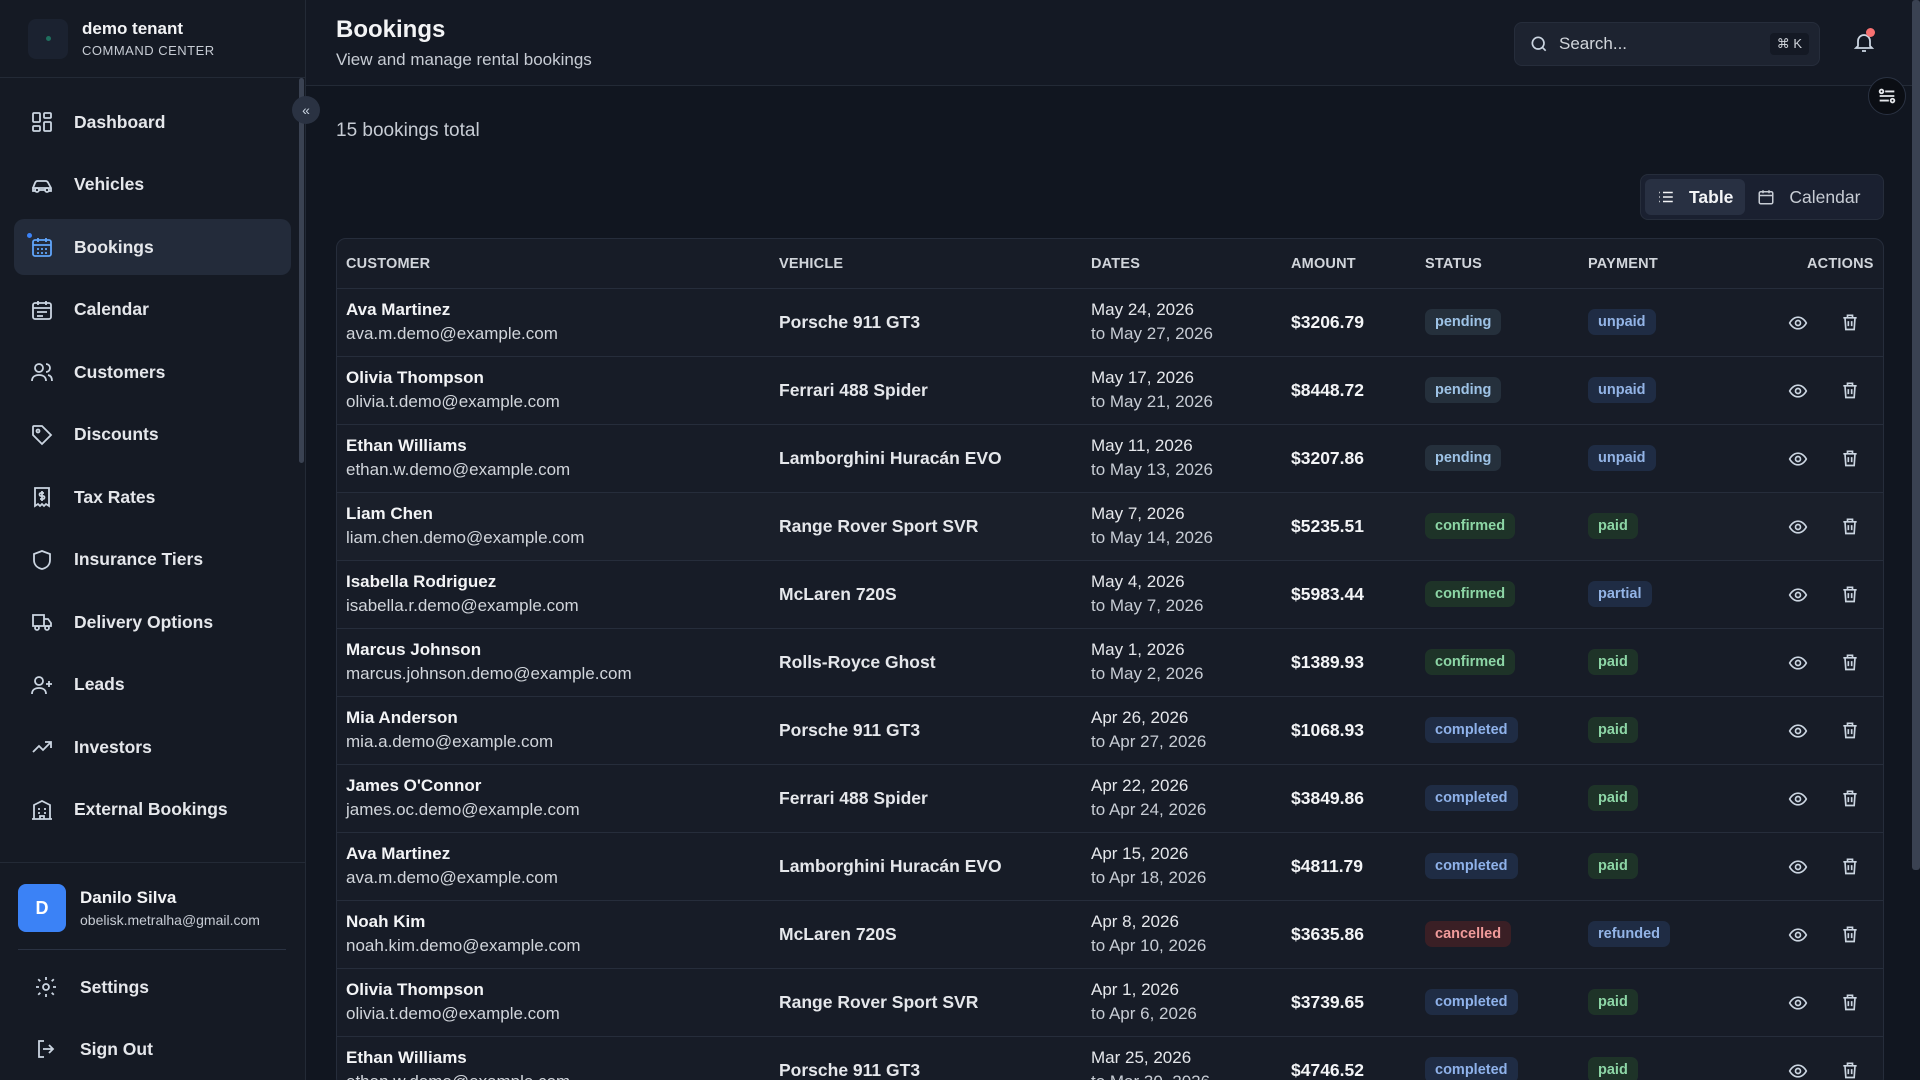 The width and height of the screenshot is (1920, 1080). What do you see at coordinates (1916, 435) in the screenshot?
I see `main-scrollbar` at bounding box center [1916, 435].